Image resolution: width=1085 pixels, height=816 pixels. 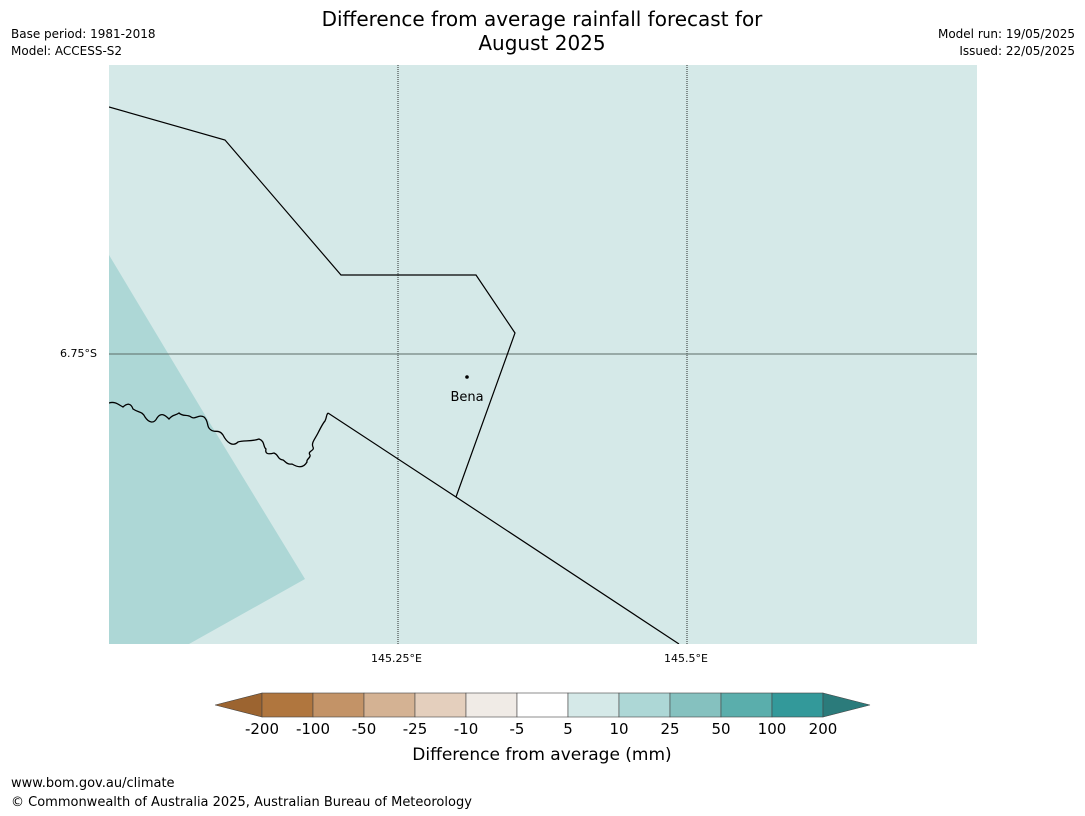 What do you see at coordinates (1006, 43) in the screenshot?
I see `meta-right: Model run: 19/05/2025 Issued: 22/05/2025` at bounding box center [1006, 43].